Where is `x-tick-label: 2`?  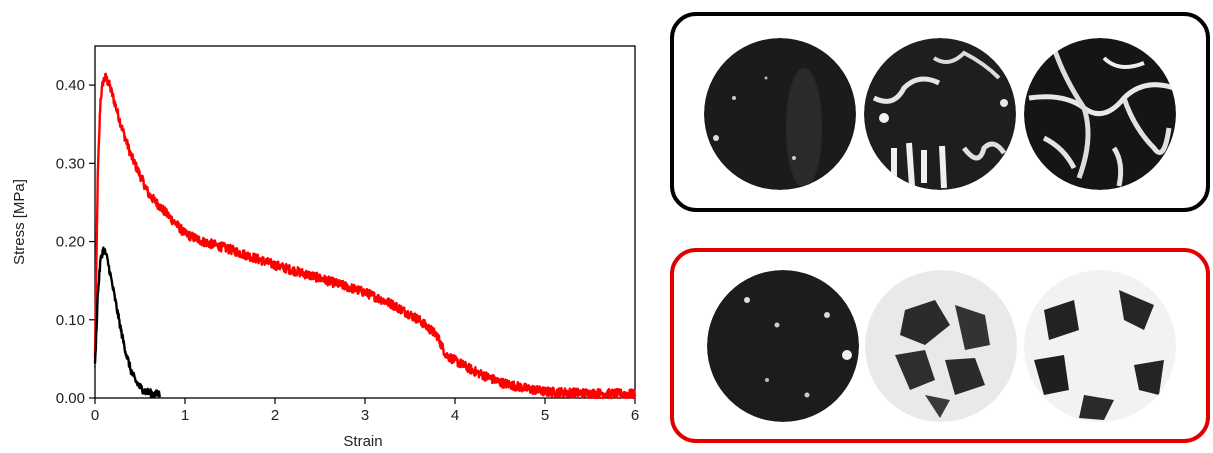 x-tick-label: 2 is located at coordinates (275, 415).